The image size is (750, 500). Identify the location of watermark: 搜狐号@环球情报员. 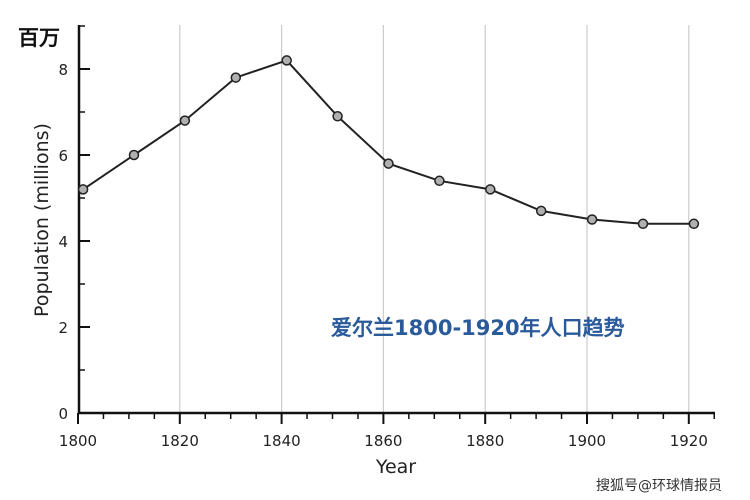
(659, 486).